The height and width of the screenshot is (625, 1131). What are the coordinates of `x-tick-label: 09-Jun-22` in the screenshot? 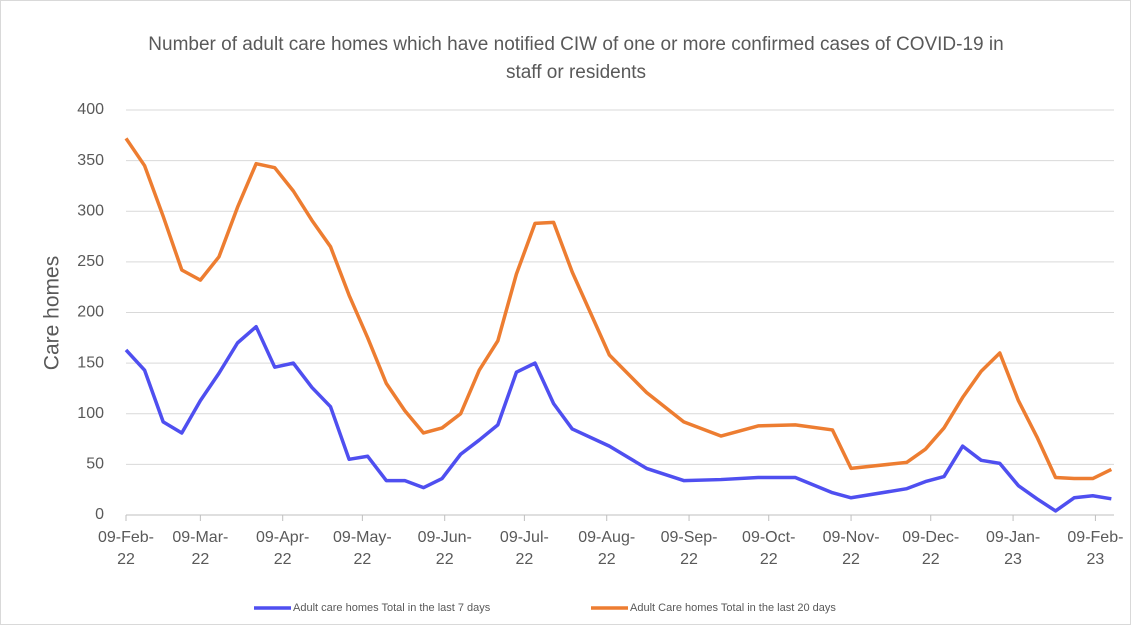 It's located at (444, 548).